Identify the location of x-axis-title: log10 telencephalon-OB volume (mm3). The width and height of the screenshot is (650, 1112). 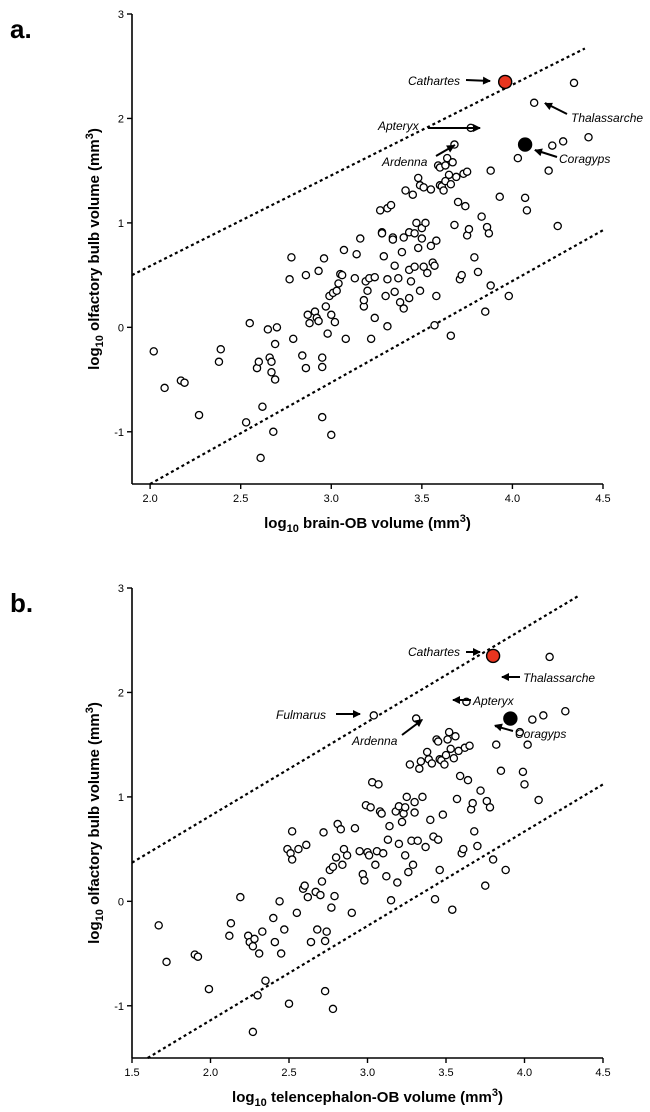
(367, 1098).